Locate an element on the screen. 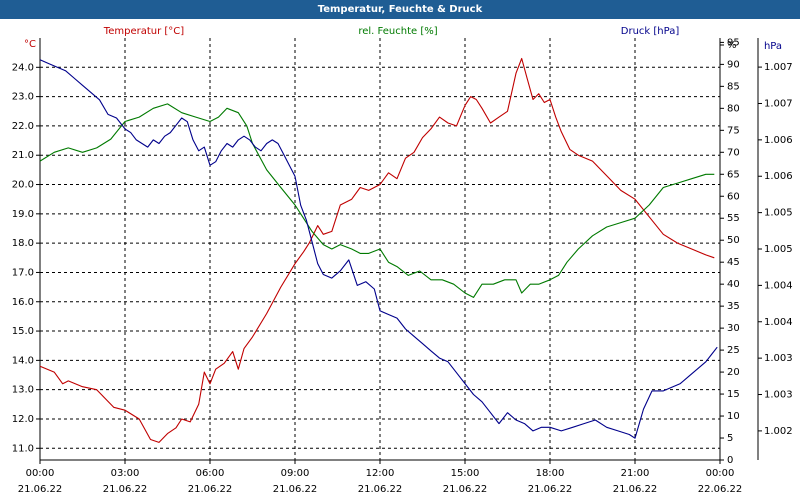 This screenshot has height=500, width=800. humidity-tick-label: 85 is located at coordinates (733, 86).